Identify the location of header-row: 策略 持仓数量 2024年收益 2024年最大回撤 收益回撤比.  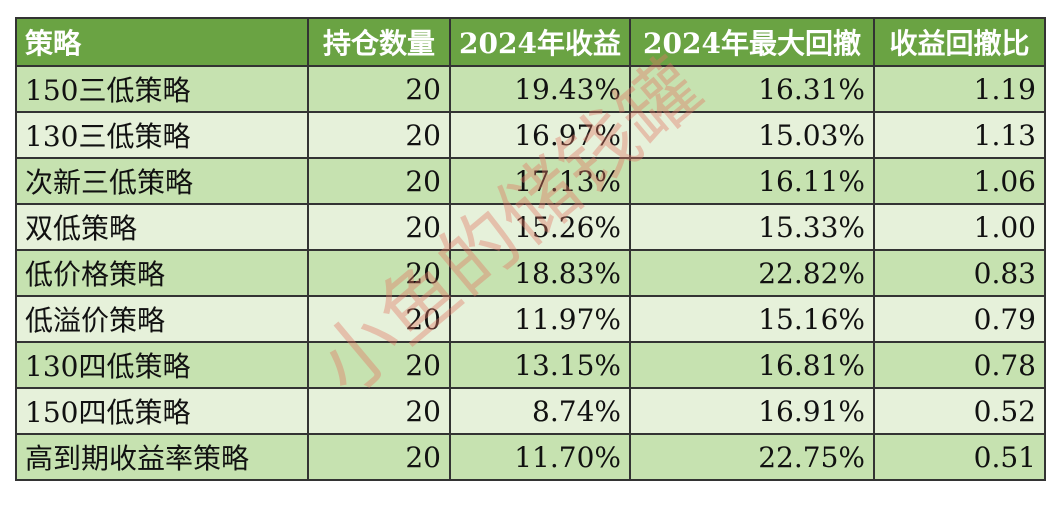
(530, 42).